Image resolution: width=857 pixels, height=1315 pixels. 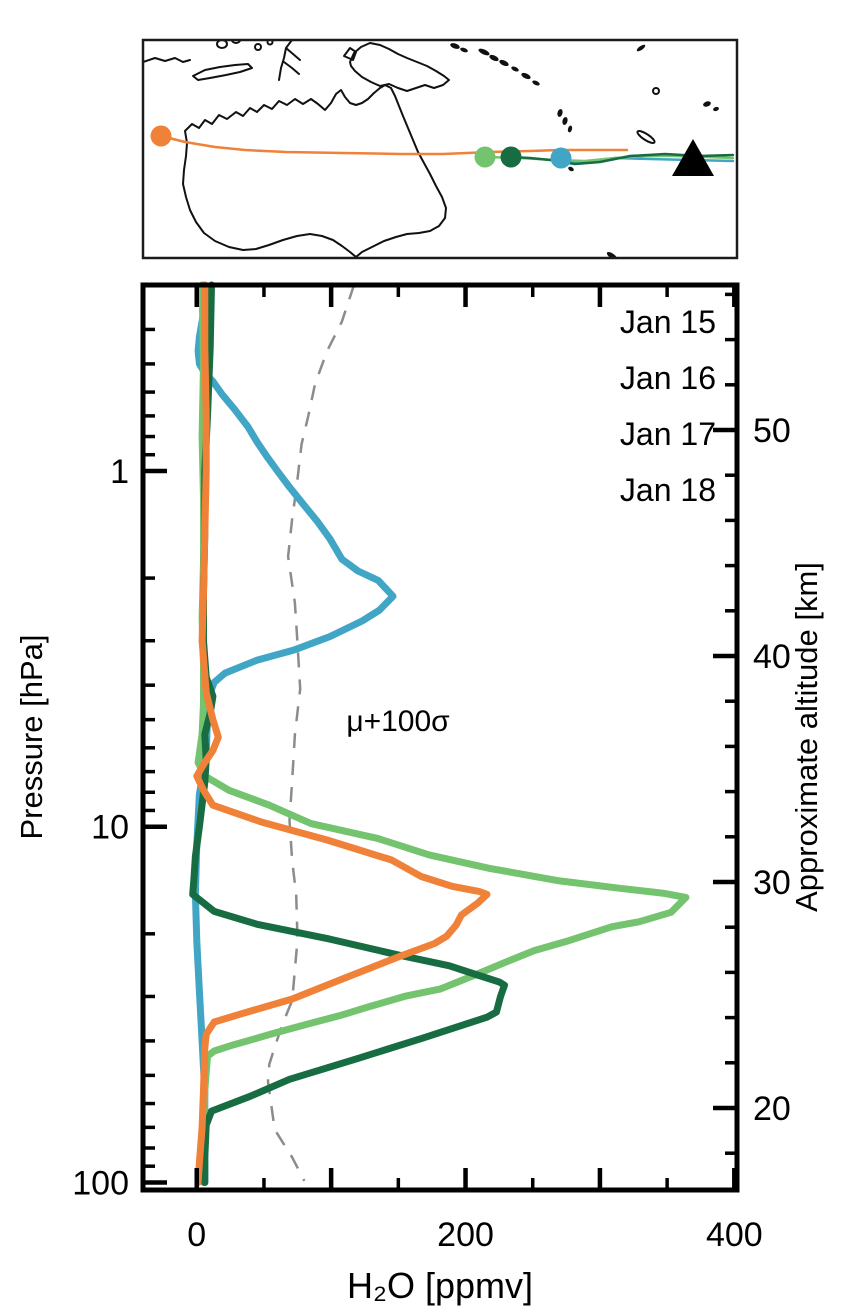 What do you see at coordinates (668, 322) in the screenshot?
I see `legend-item-jan-15: Jan 15` at bounding box center [668, 322].